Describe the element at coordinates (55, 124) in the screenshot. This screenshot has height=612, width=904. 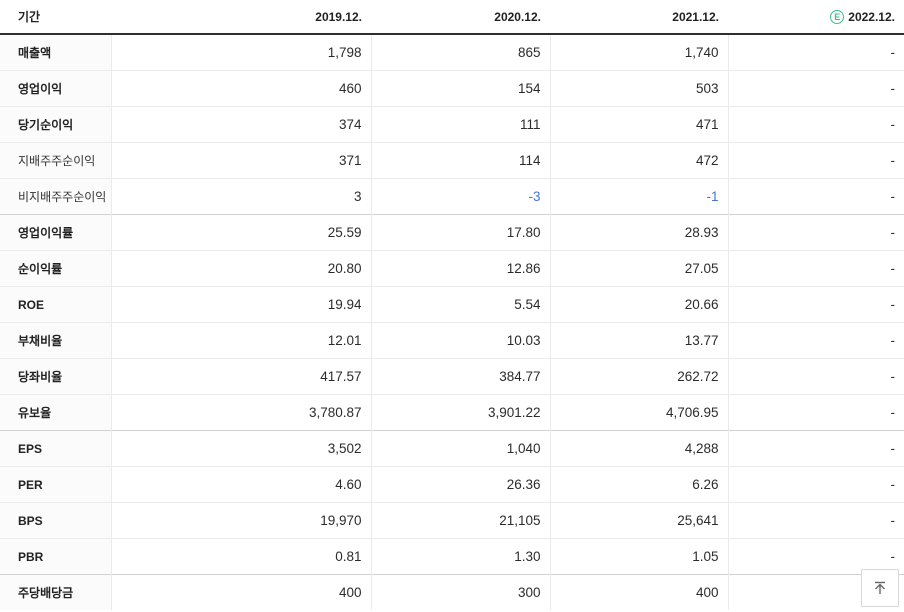
I see `row-label: 당기순이익` at that location.